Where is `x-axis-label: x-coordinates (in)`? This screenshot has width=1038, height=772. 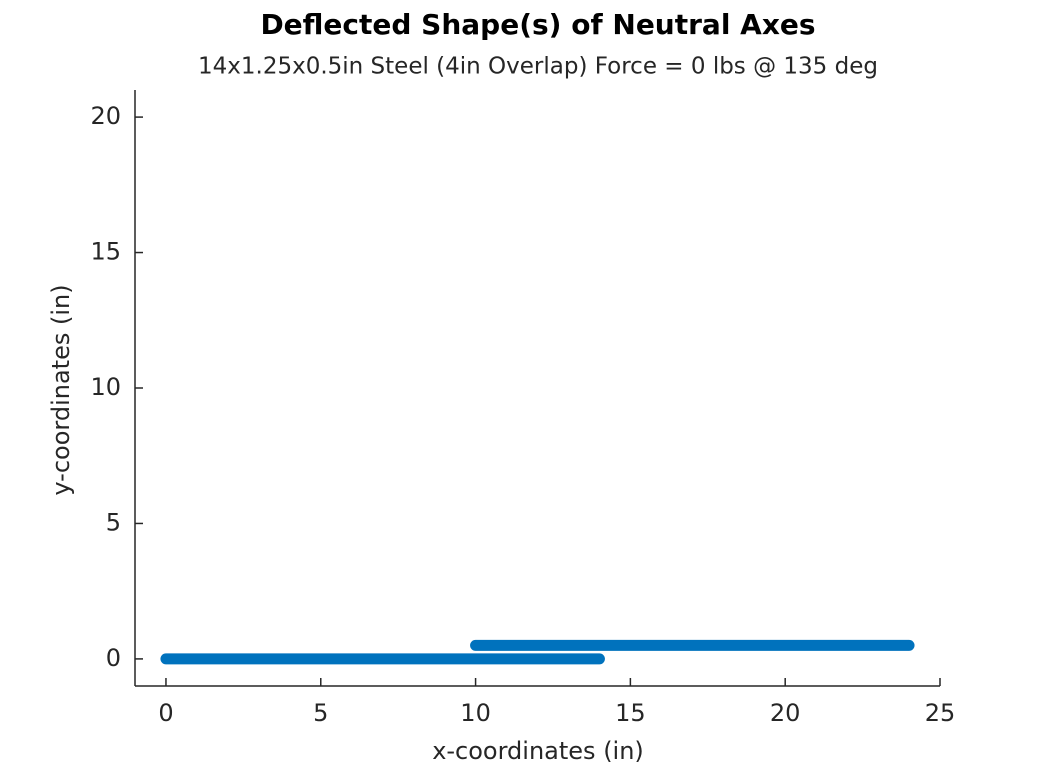 x-axis-label: x-coordinates (in) is located at coordinates (538, 751).